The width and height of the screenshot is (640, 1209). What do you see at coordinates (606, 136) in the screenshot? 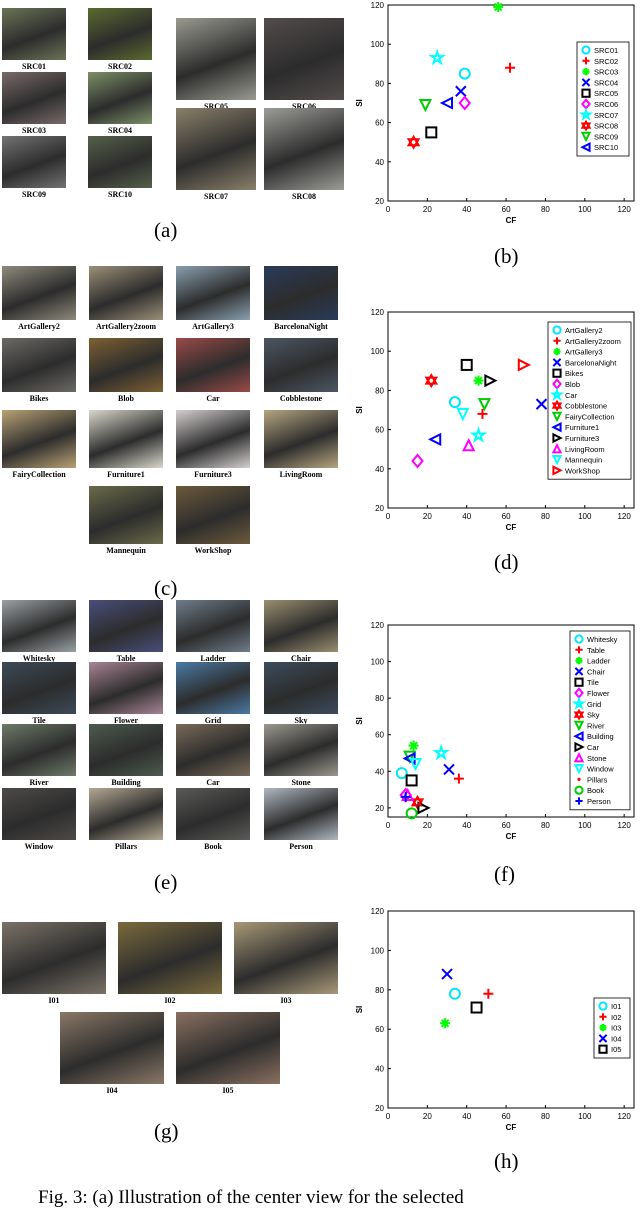
I see `legend-label: SRC09` at bounding box center [606, 136].